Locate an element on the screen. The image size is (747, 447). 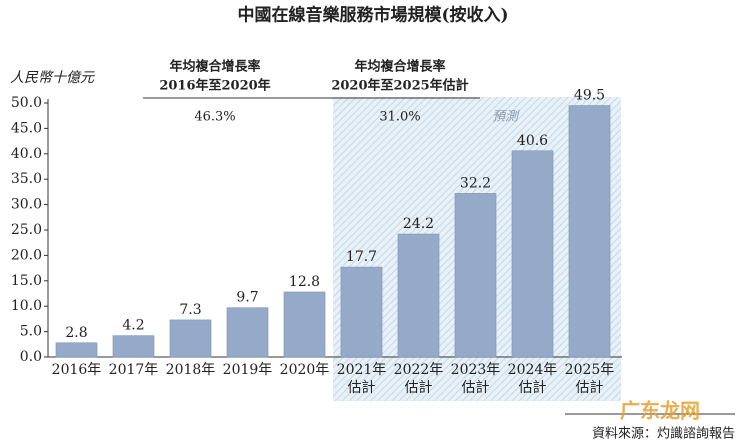
x-tick-line: 2020年 is located at coordinates (305, 370).